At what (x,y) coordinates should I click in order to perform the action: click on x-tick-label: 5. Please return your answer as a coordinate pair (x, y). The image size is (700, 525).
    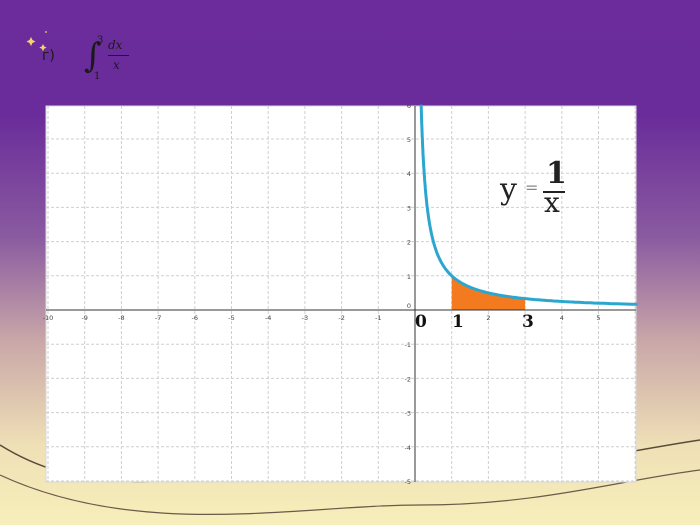
    Looking at the image, I should click on (598, 318).